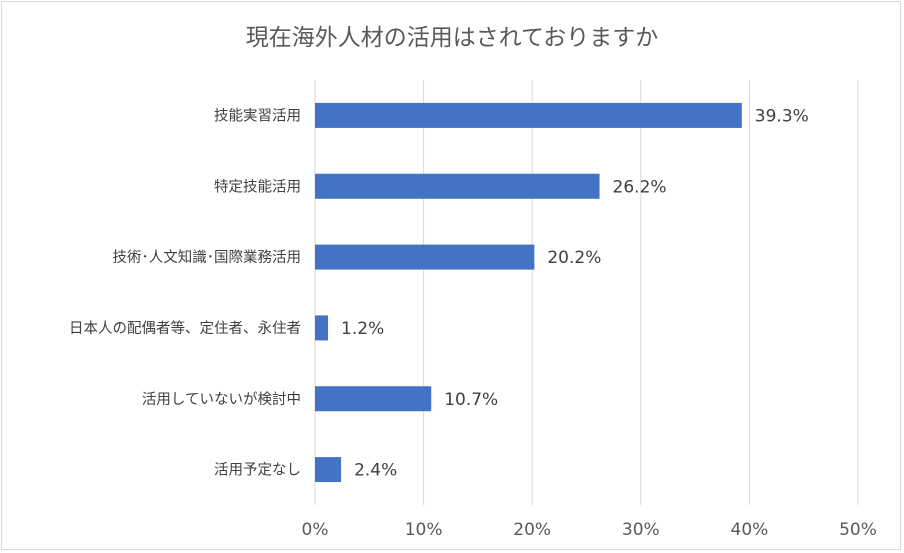 The height and width of the screenshot is (553, 904). Describe the element at coordinates (315, 530) in the screenshot. I see `x-tick-label-0: 0%` at that location.